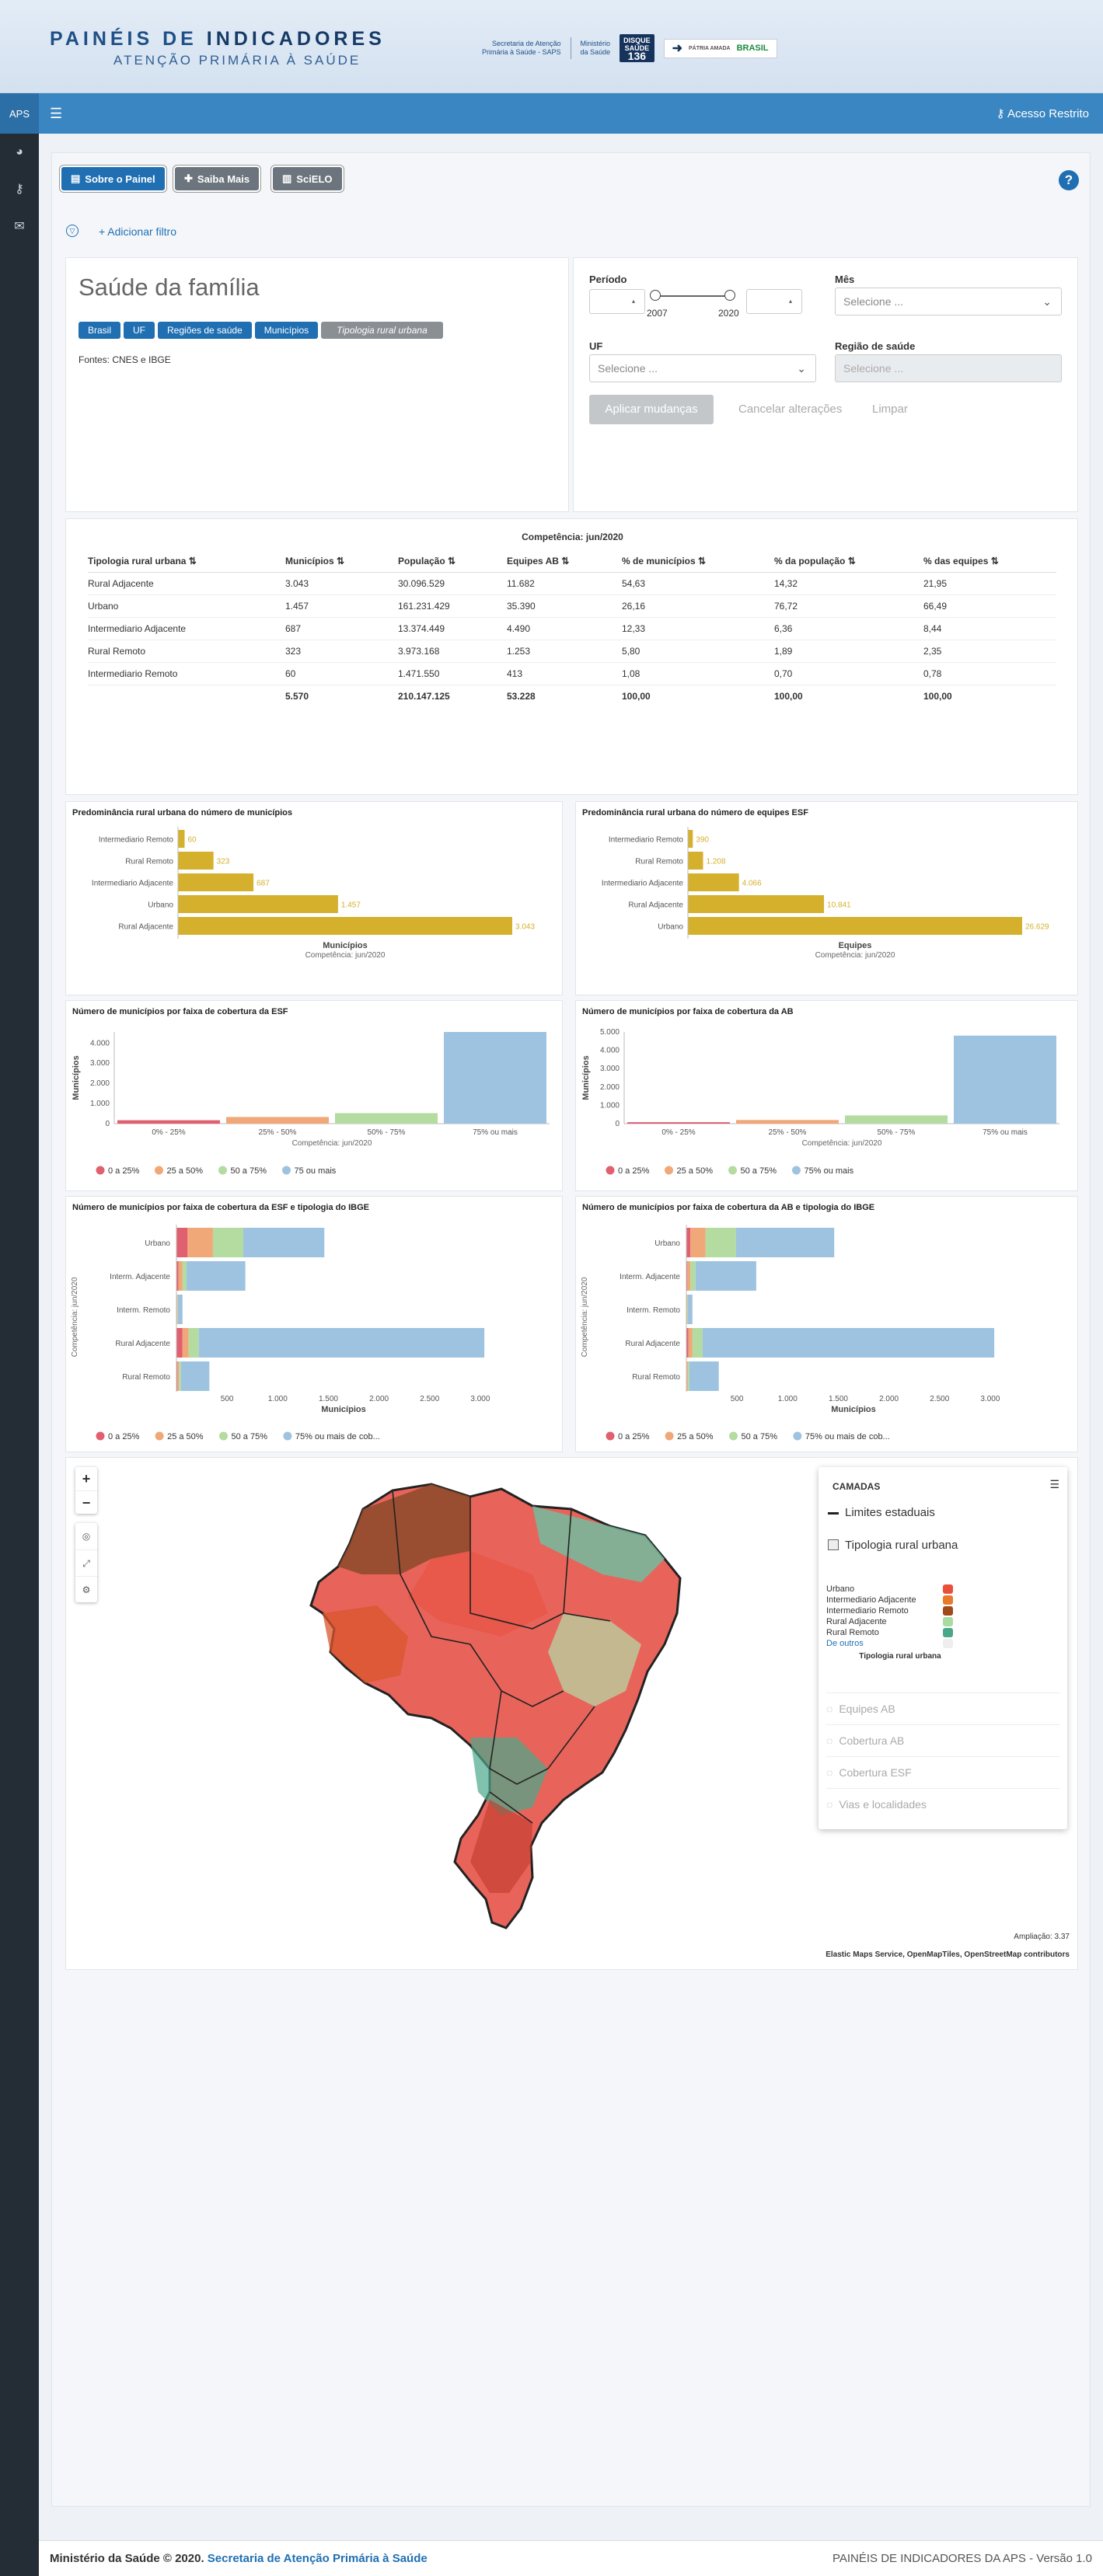 The width and height of the screenshot is (1103, 2576). What do you see at coordinates (86, 1536) in the screenshot?
I see `locate-icon: ◎` at bounding box center [86, 1536].